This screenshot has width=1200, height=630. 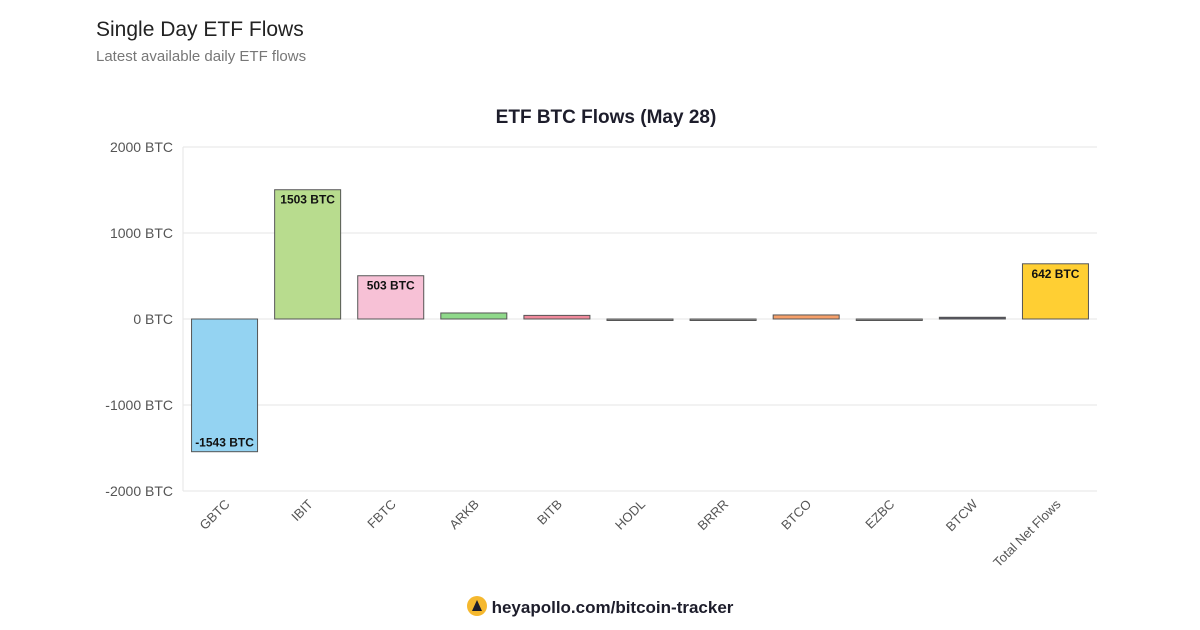 I want to click on page-title: Single Day ETF Flows, so click(x=200, y=29).